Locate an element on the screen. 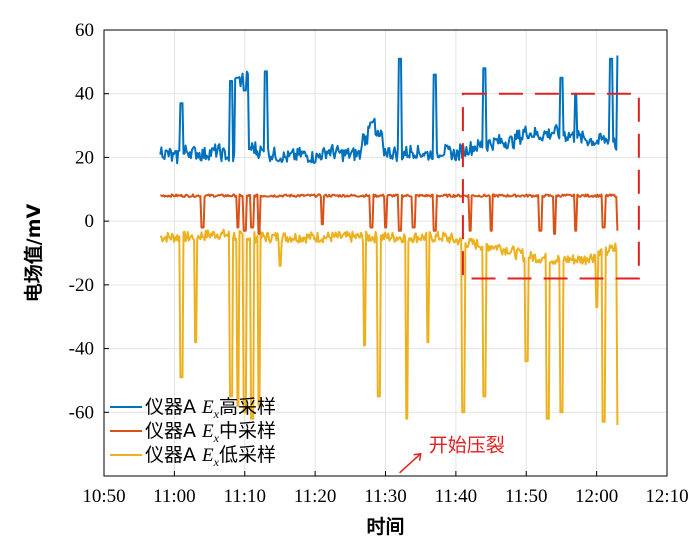 This screenshot has width=700, height=551. y-tick-label: 20 is located at coordinates (84, 157).